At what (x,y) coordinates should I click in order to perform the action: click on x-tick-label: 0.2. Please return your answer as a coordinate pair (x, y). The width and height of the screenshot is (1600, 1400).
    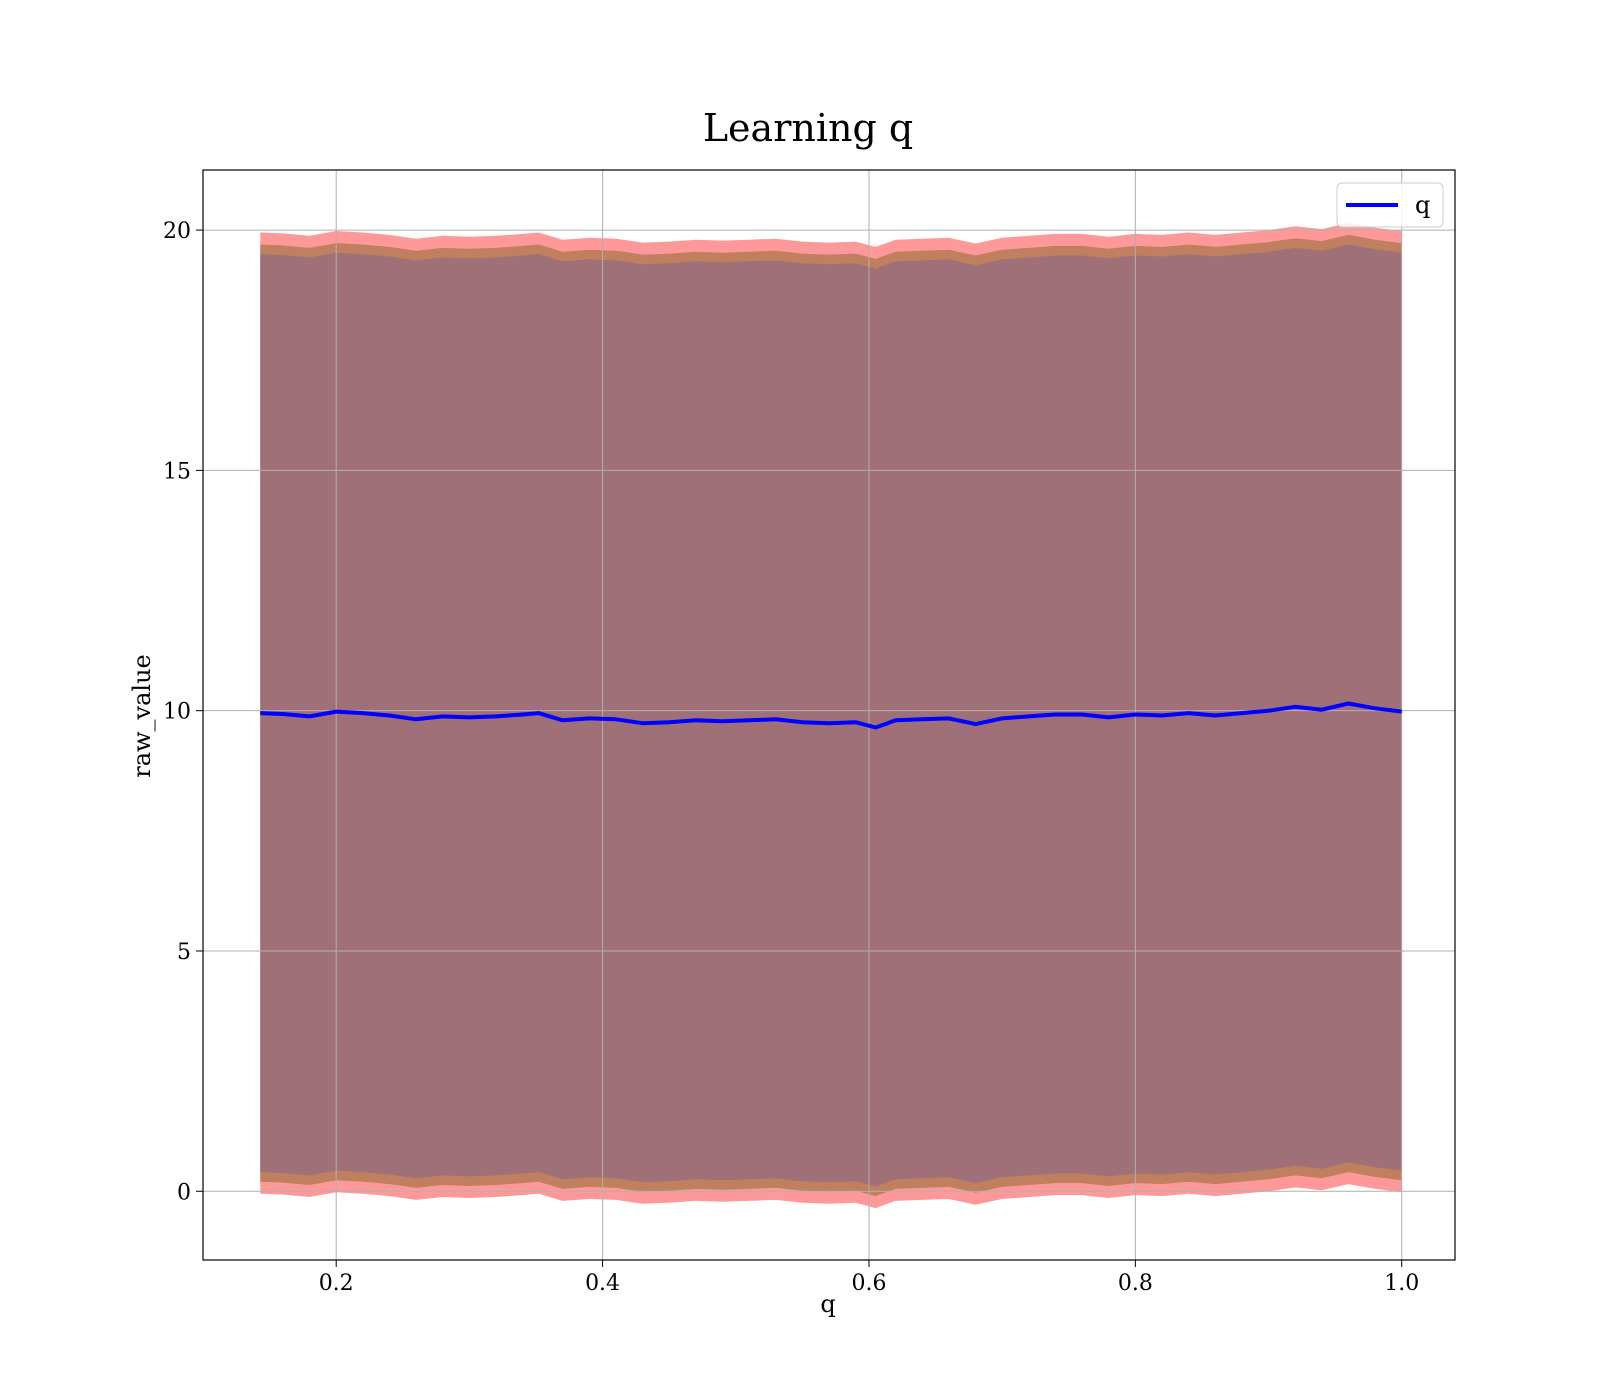
    Looking at the image, I should click on (336, 1283).